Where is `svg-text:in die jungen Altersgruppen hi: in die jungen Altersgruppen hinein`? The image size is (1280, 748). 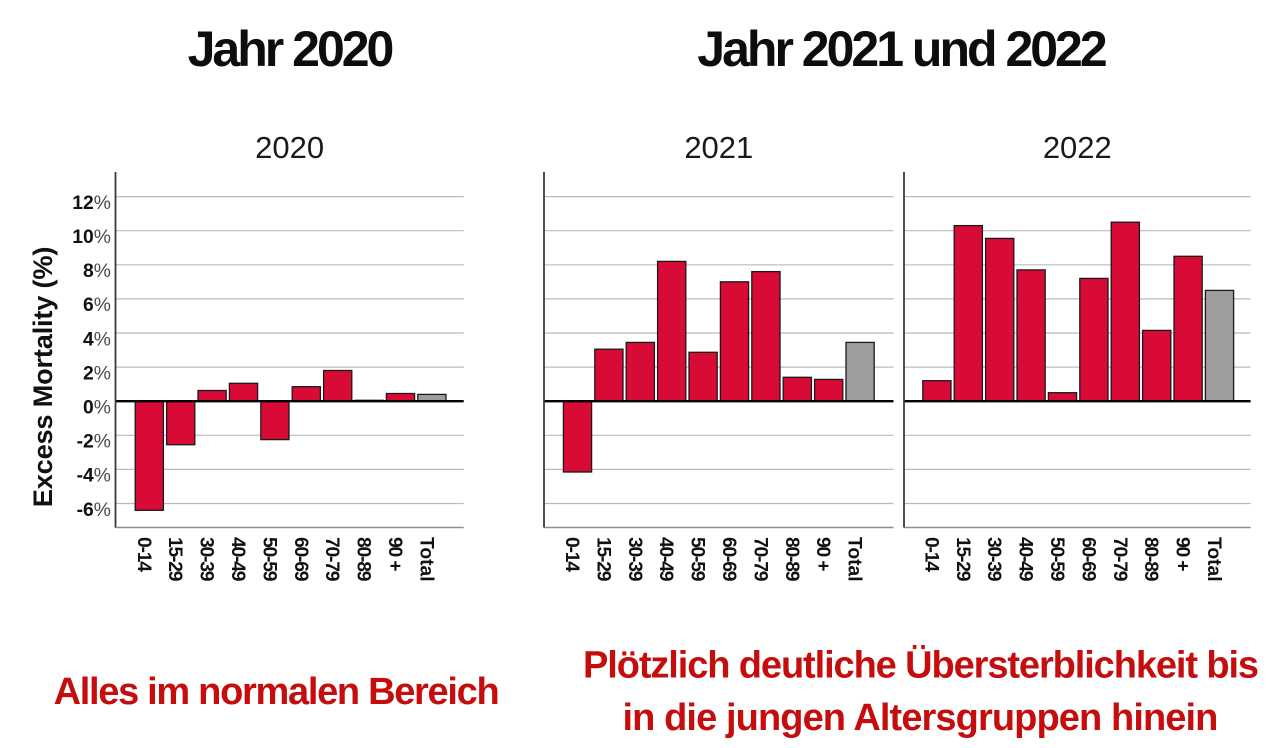
svg-text:in die jungen Altersgruppen hi: in die jungen Altersgruppen hinein is located at coordinates (919, 718).